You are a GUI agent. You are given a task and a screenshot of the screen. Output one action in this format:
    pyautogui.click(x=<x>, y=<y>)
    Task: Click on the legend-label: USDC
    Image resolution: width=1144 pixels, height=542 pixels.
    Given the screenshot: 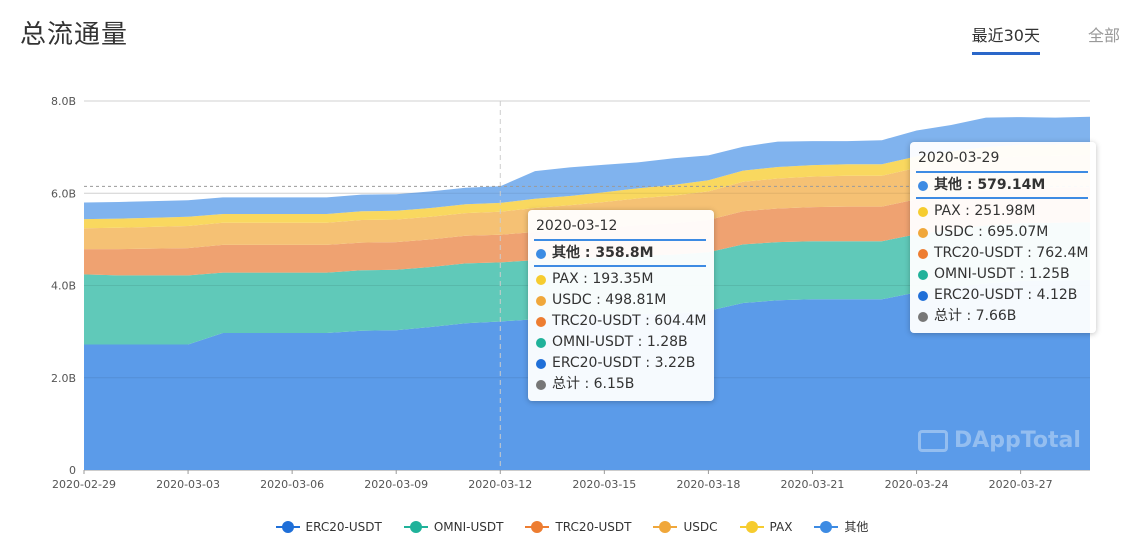 What is the action you would take?
    pyautogui.click(x=700, y=526)
    